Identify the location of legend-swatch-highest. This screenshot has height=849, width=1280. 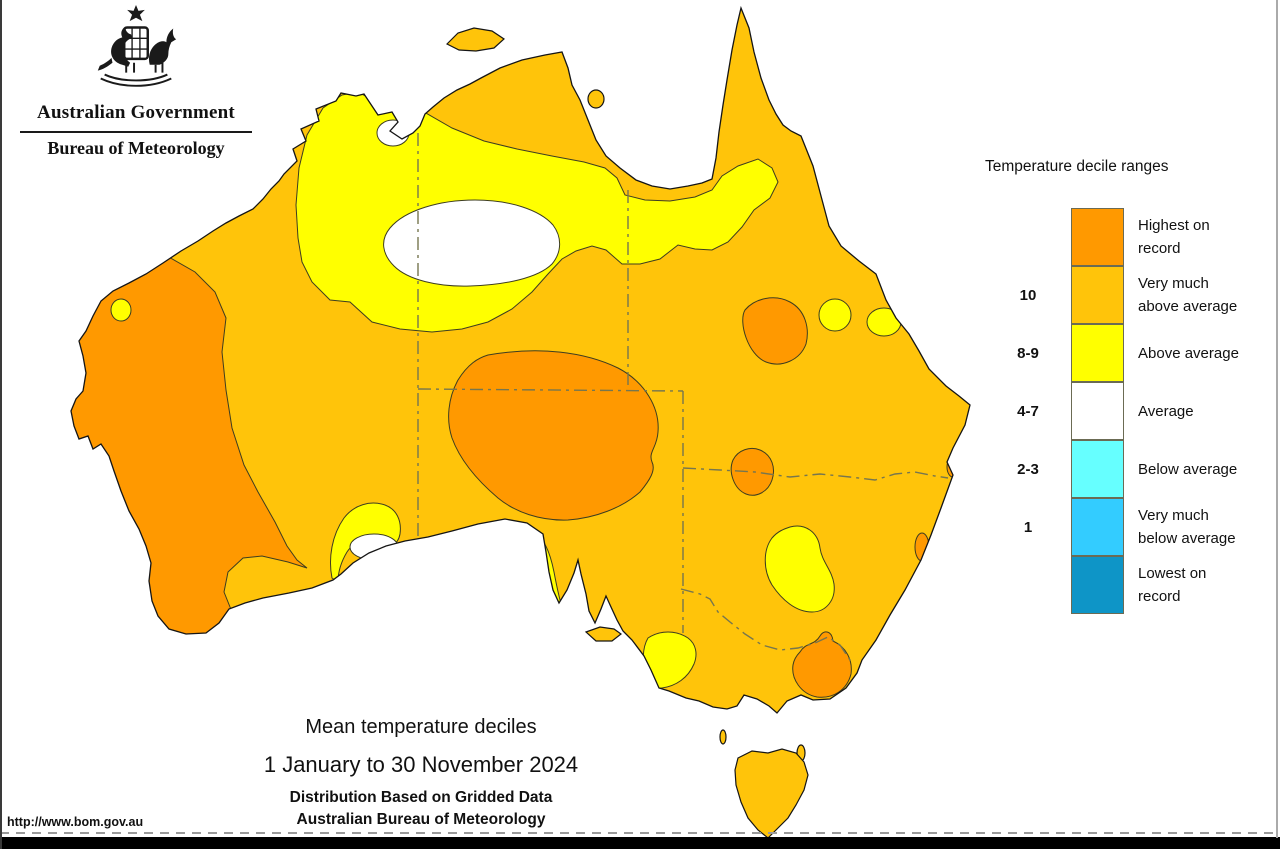
(1097, 236).